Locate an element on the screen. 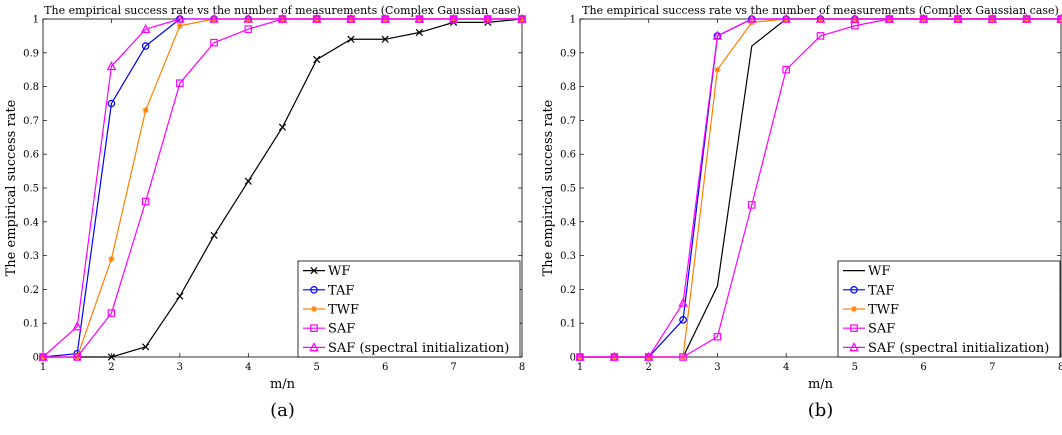 The image size is (1062, 435). legend-item: WF is located at coordinates (326, 271).